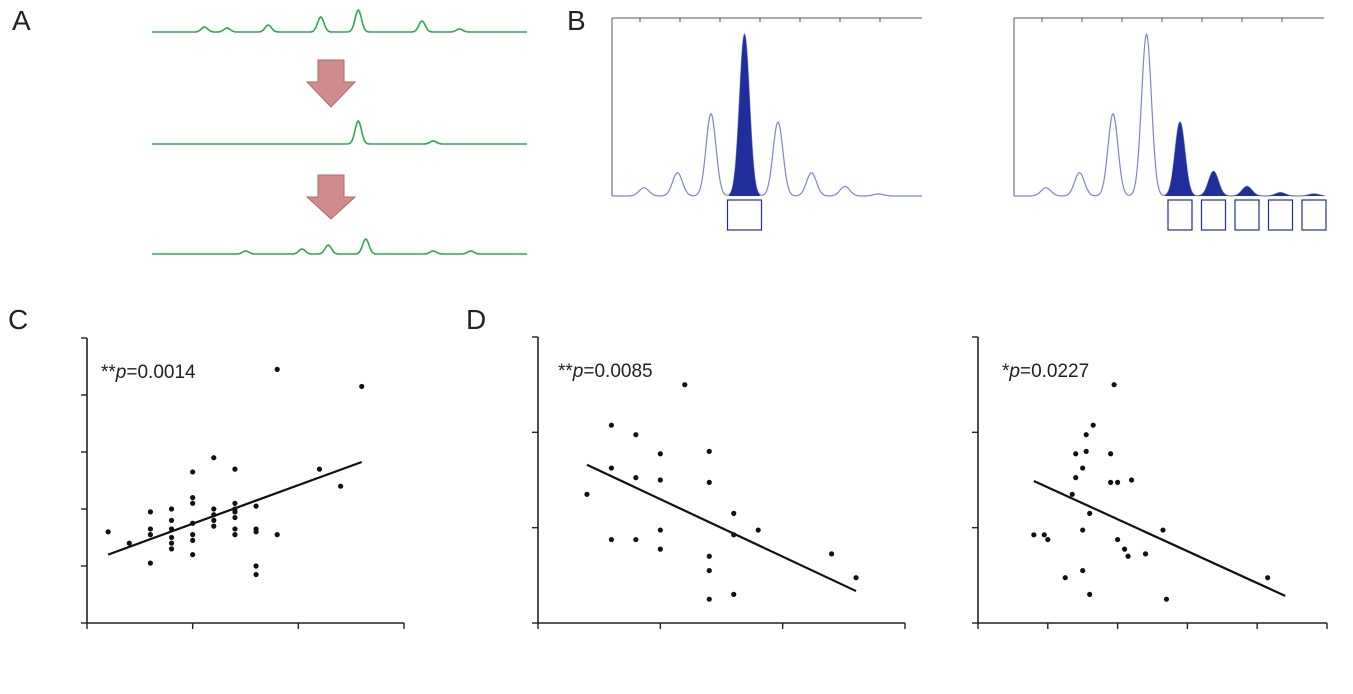 This screenshot has width=1353, height=694. What do you see at coordinates (1045, 371) in the screenshot?
I see `p-value-annotation: *p=0.0227` at bounding box center [1045, 371].